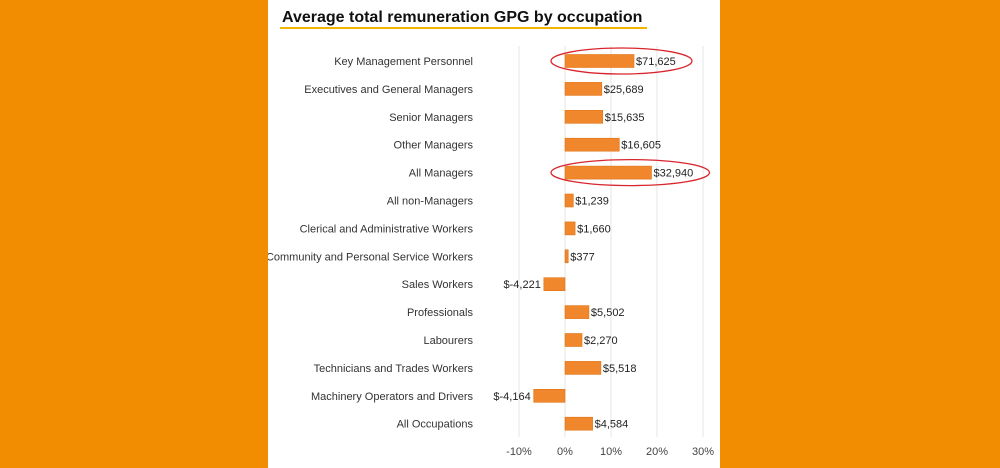  Describe the element at coordinates (440, 313) in the screenshot. I see `category-label: Professionals` at that location.